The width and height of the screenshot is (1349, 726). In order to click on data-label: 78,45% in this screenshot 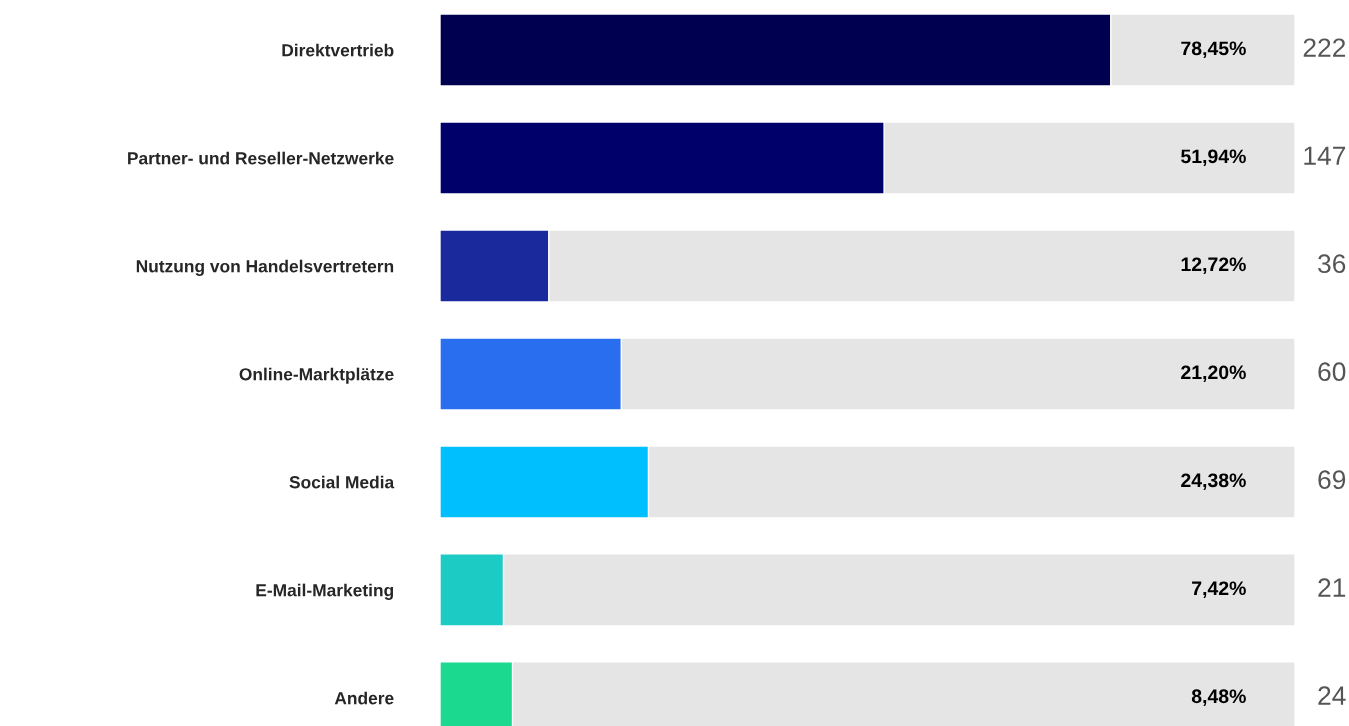, I will do `click(1213, 50)`.